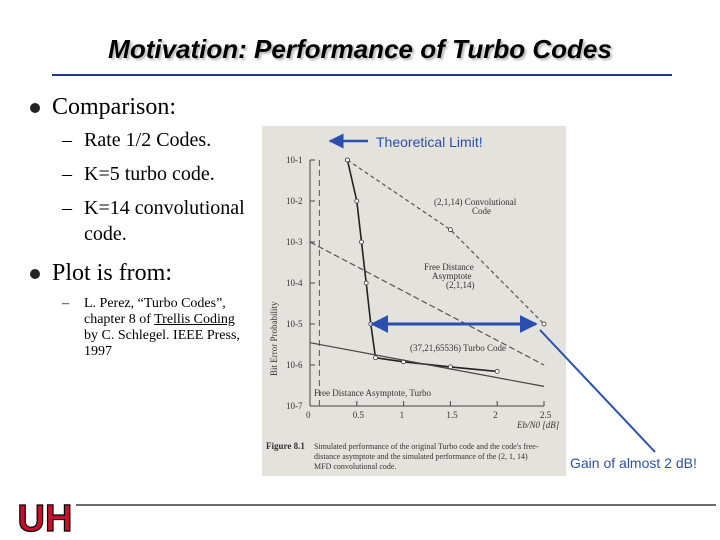 The width and height of the screenshot is (720, 540). What do you see at coordinates (452, 276) in the screenshot?
I see `fda-label-2: Asymptote` at bounding box center [452, 276].